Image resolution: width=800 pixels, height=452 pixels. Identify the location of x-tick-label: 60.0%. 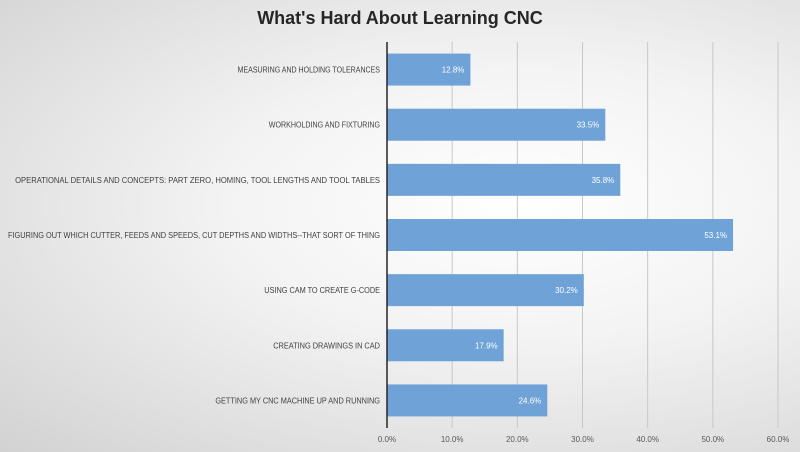
(778, 439).